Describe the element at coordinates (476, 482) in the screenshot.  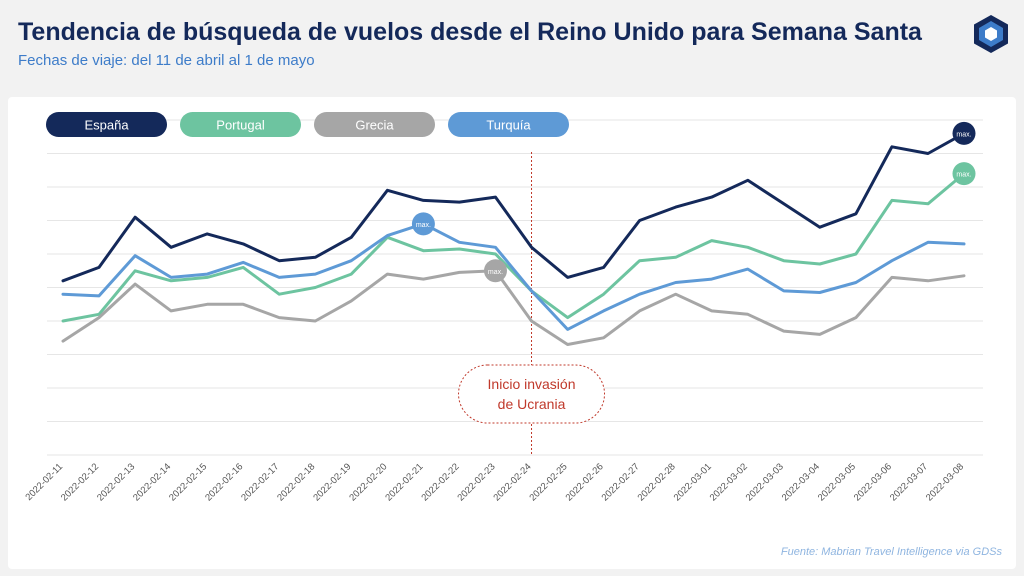
I see `x-tick-label: 2022-02-23` at that location.